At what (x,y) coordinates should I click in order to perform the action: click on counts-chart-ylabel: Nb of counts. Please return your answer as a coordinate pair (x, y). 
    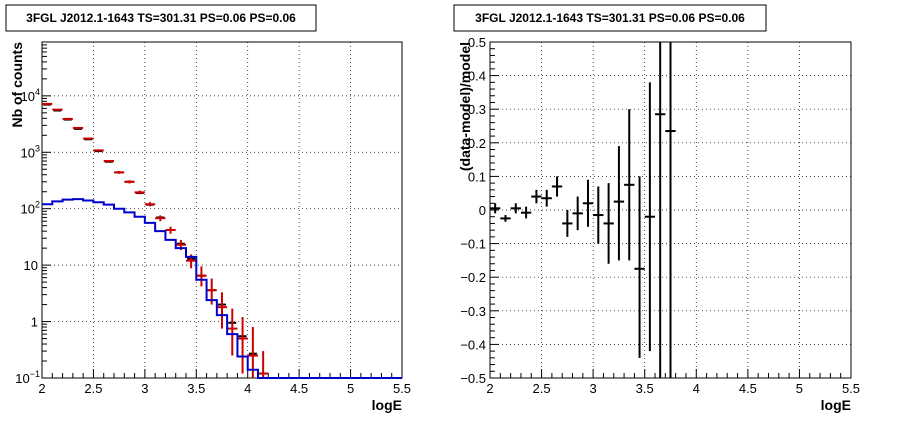
    Looking at the image, I should click on (17, 85).